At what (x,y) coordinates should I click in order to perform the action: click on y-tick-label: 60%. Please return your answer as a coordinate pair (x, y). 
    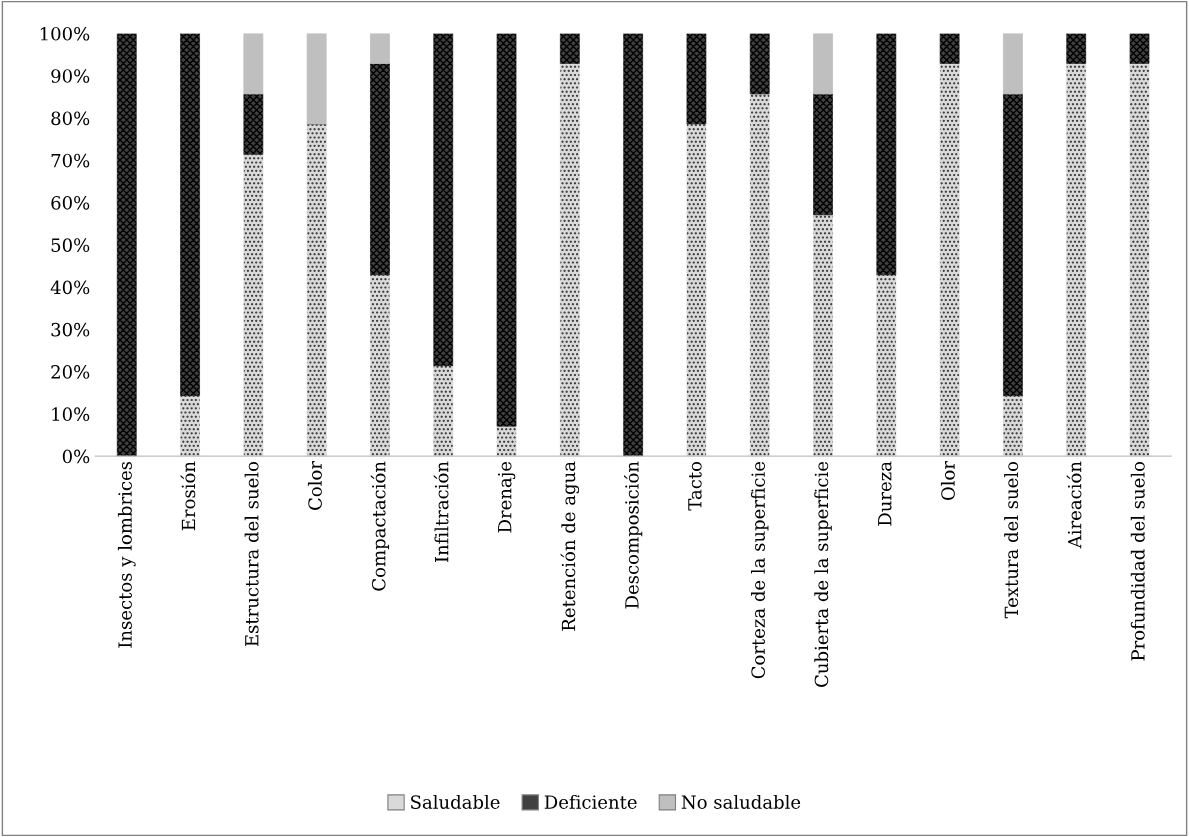
    Looking at the image, I should click on (70, 203).